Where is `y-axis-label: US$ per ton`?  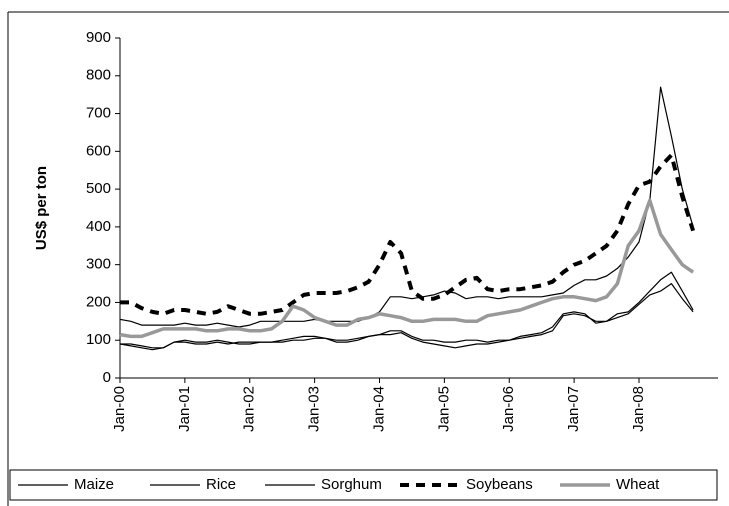
y-axis-label: US$ per ton is located at coordinates (41, 208).